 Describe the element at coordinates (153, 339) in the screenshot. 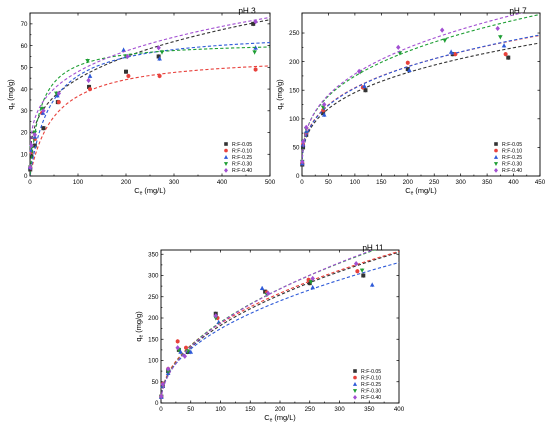

I see `y-tick-label: 150` at that location.